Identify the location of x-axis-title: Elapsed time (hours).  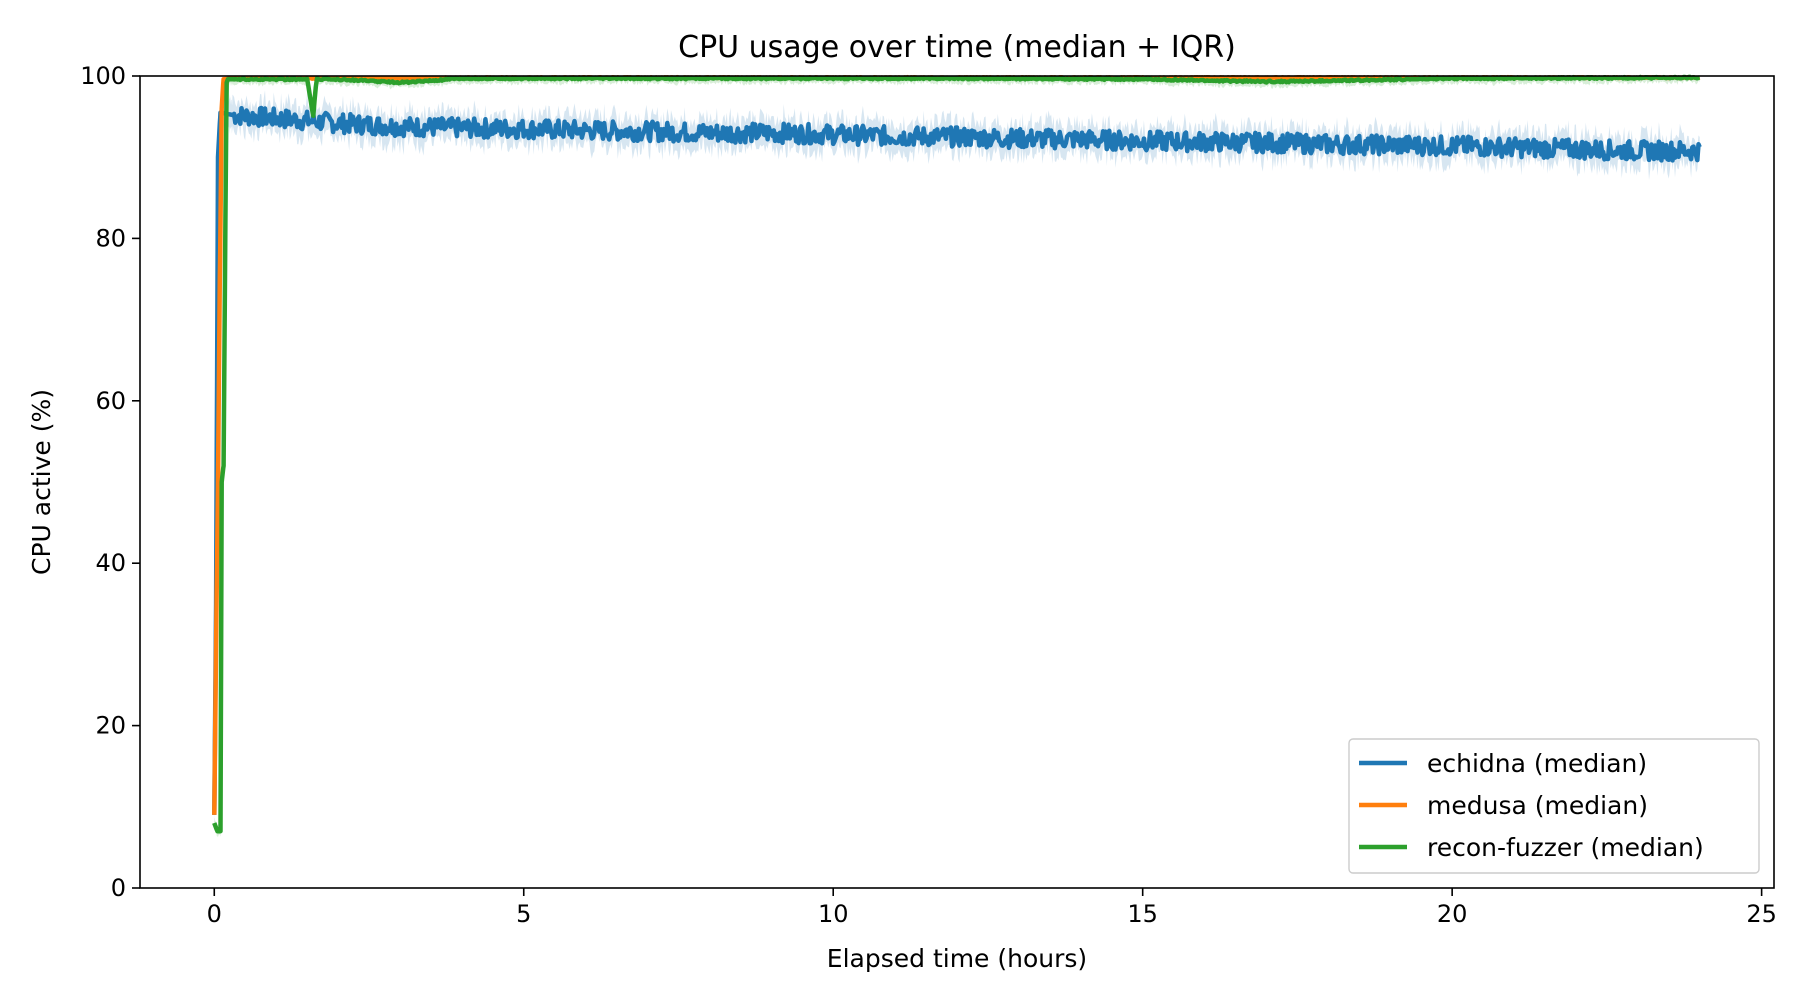
(957, 958).